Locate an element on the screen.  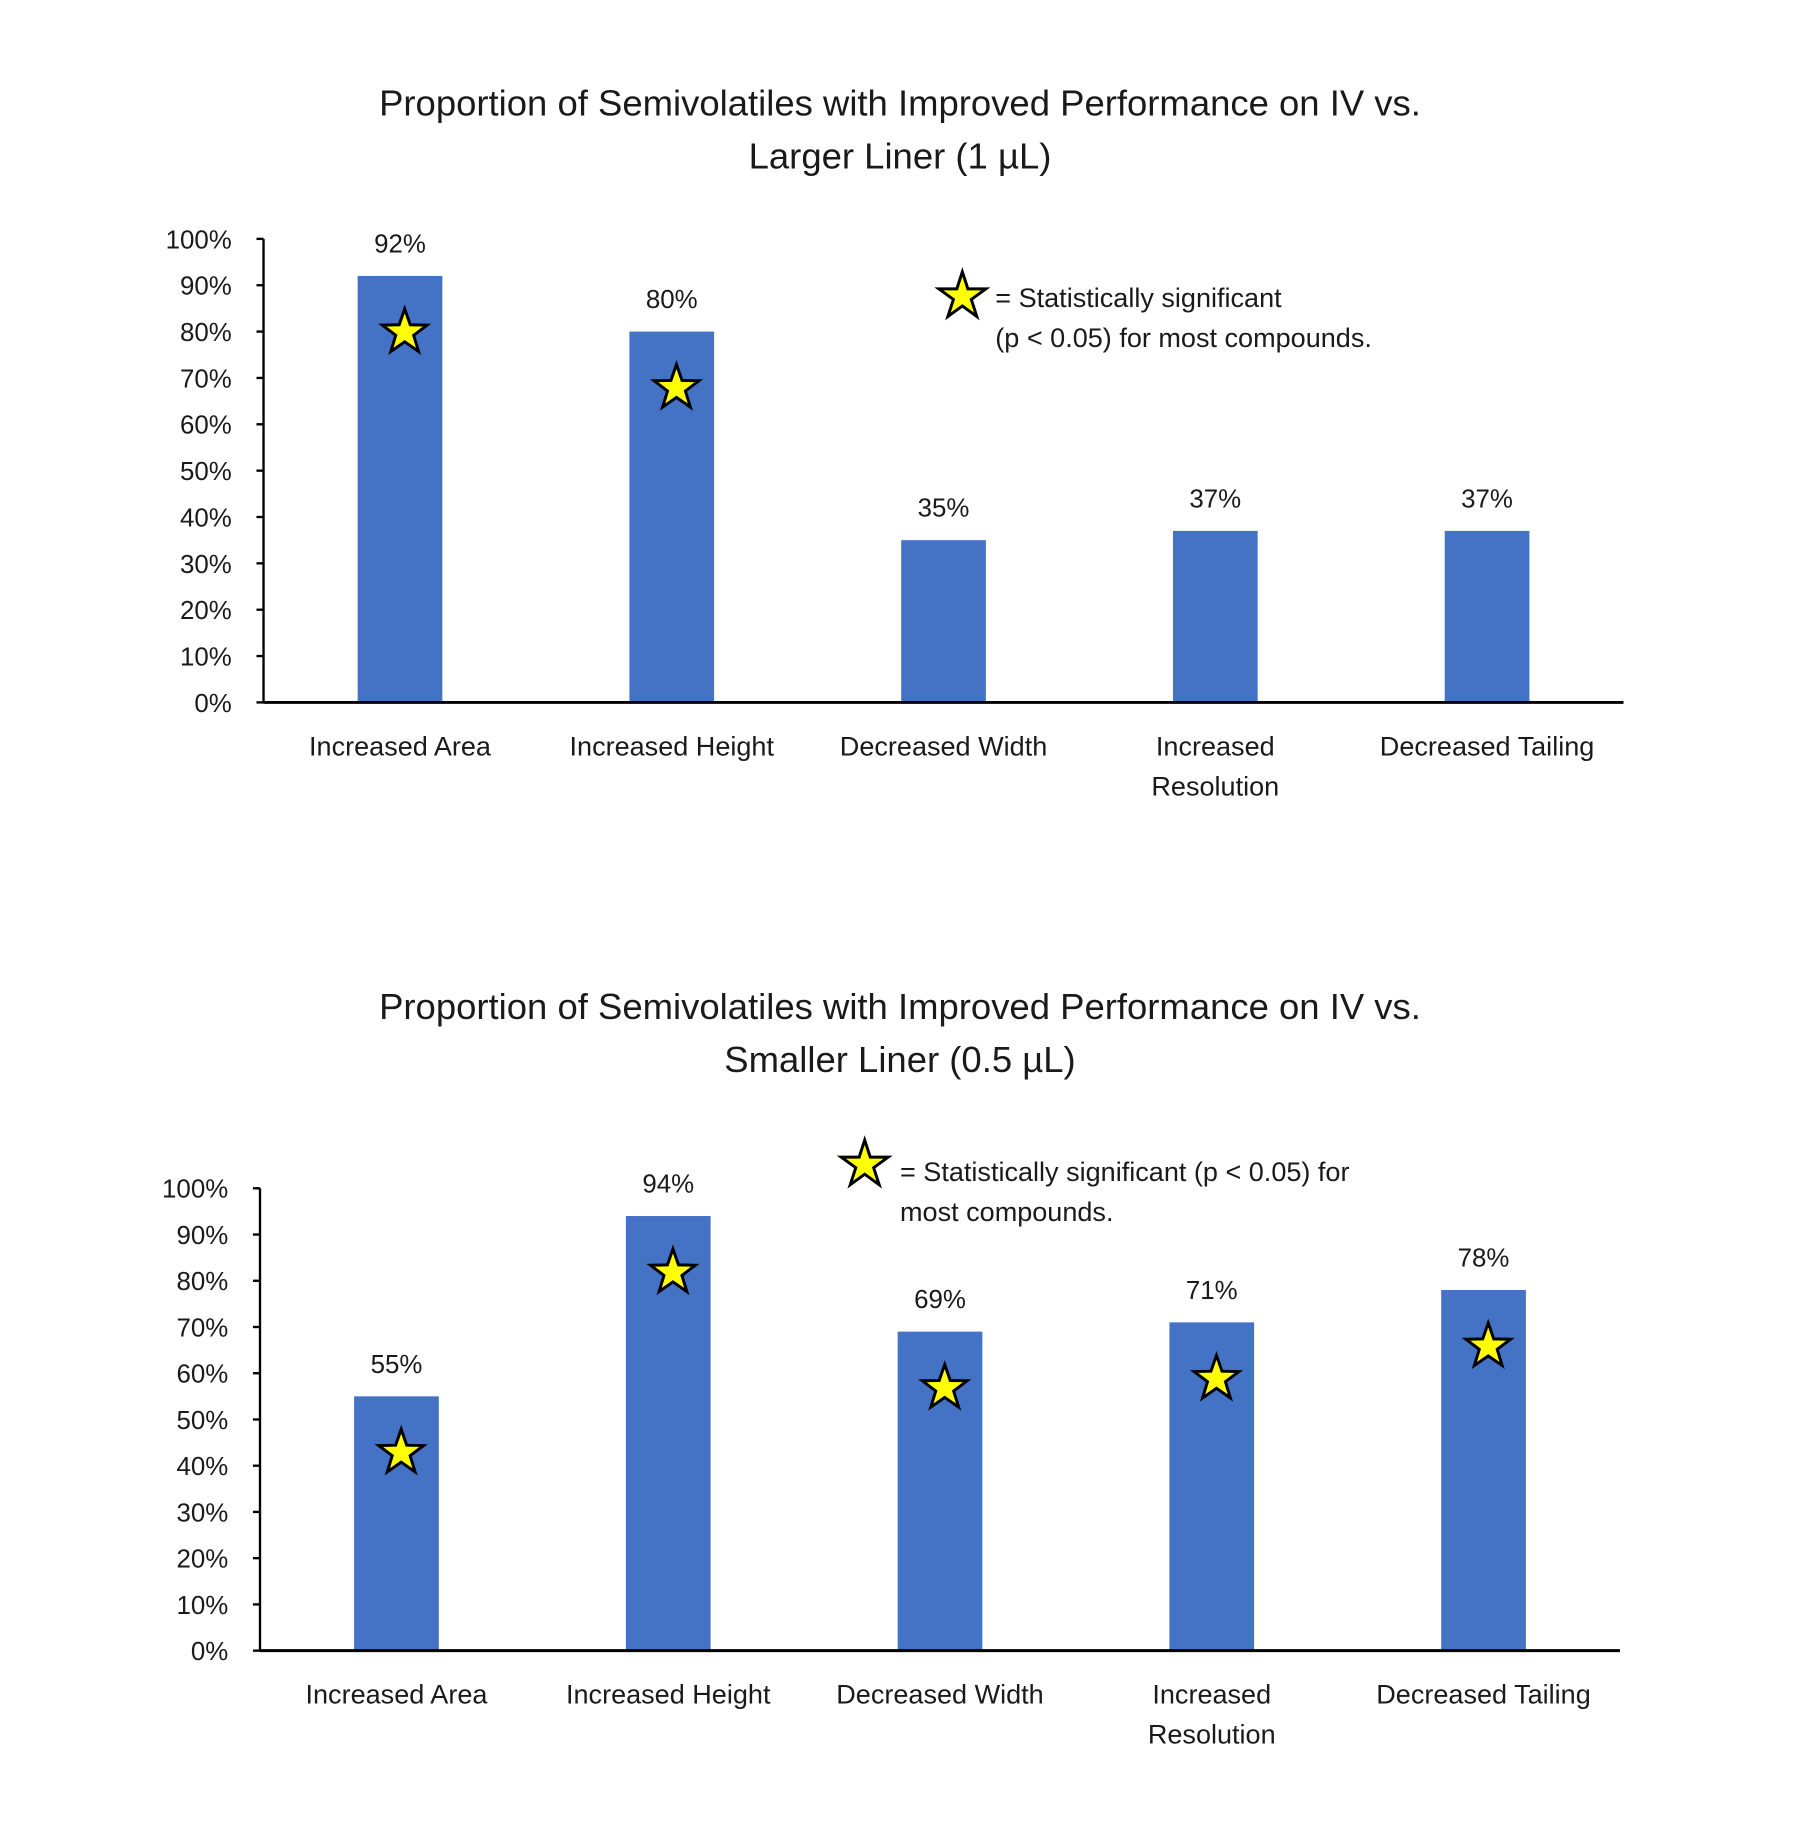
legend-text: = Statistically significant is located at coordinates (1138, 298).